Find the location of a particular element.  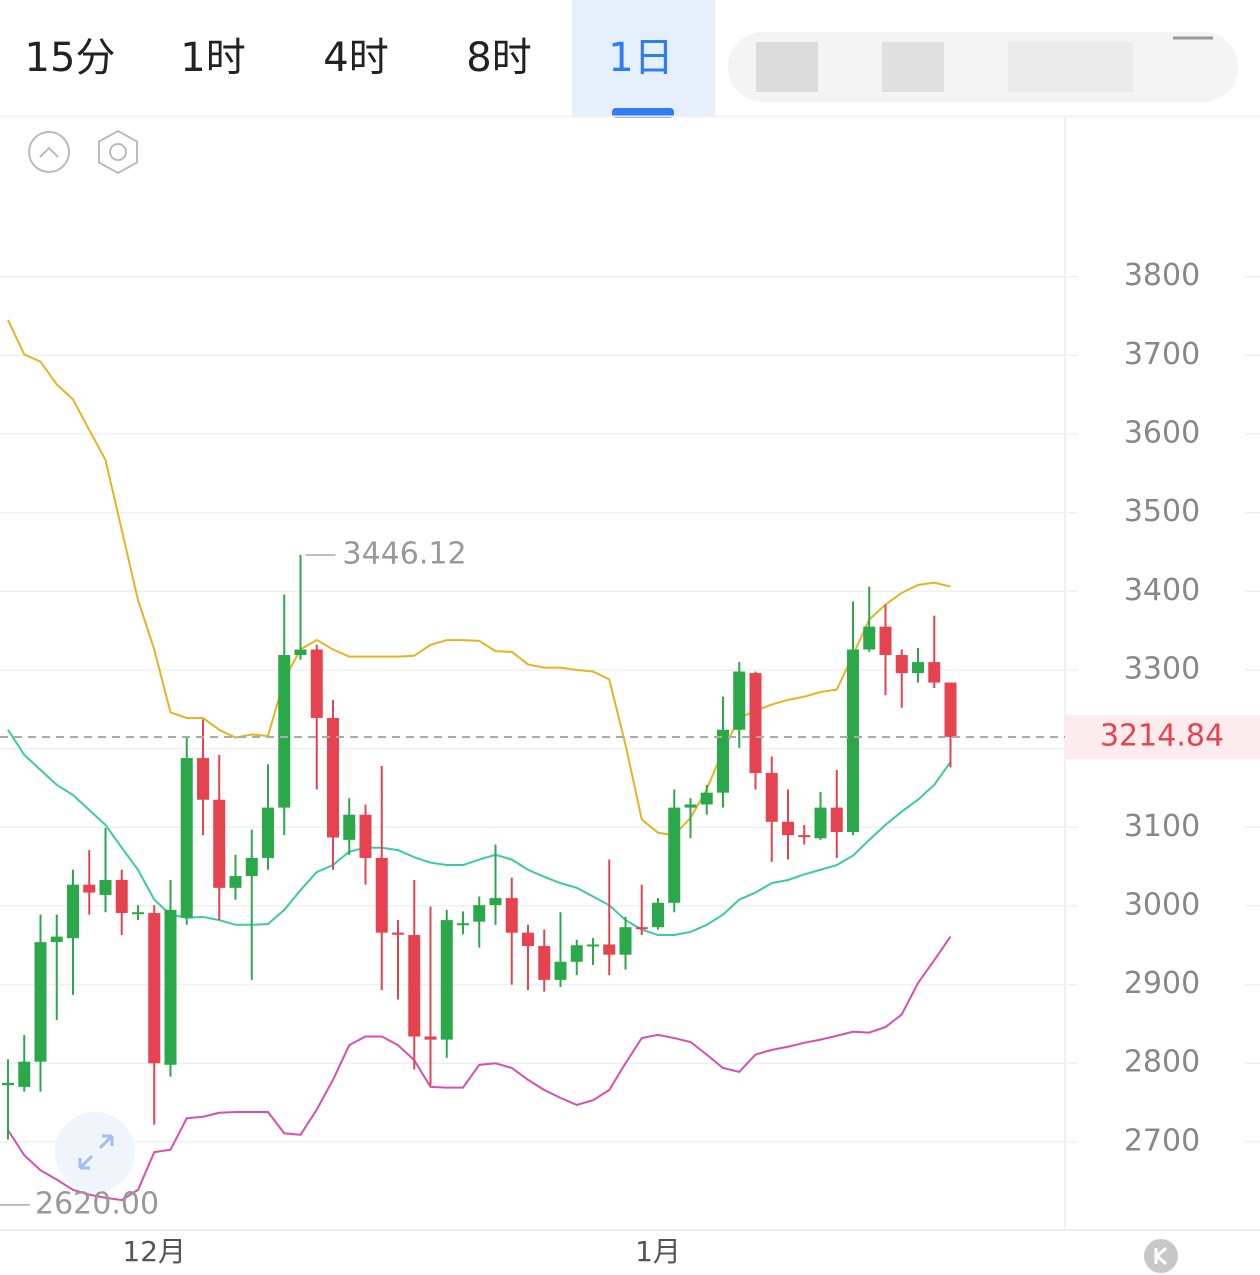

tab-bar: 15分 1时 4时 8时 1日 is located at coordinates (370, 59).